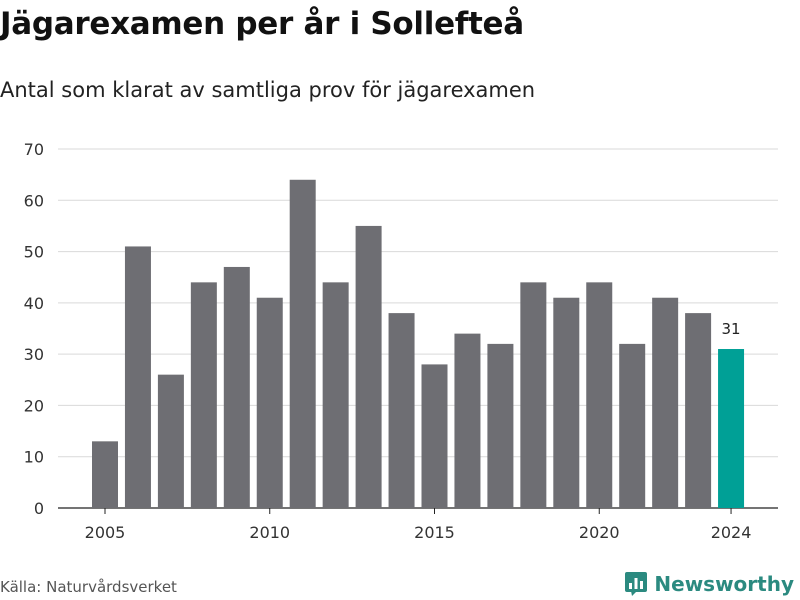 The image size is (800, 600). Describe the element at coordinates (34, 354) in the screenshot. I see `y-tick-label: 30` at that location.